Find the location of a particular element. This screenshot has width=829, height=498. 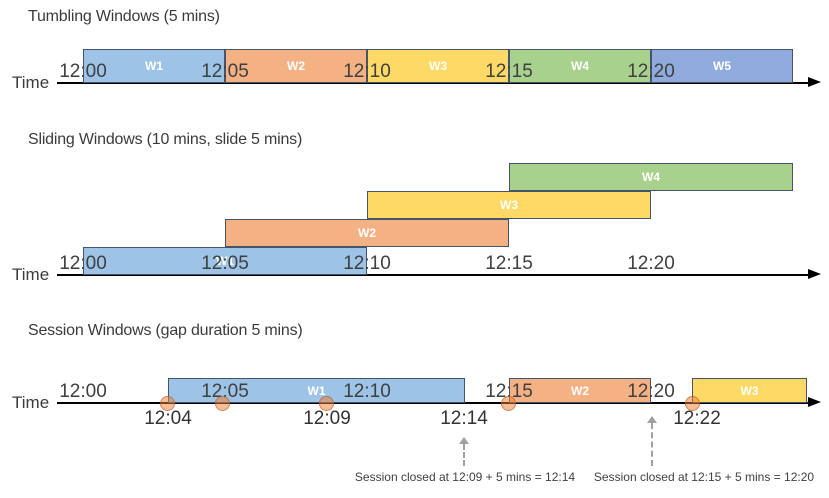

window-bar-session-w3 is located at coordinates (749, 390).